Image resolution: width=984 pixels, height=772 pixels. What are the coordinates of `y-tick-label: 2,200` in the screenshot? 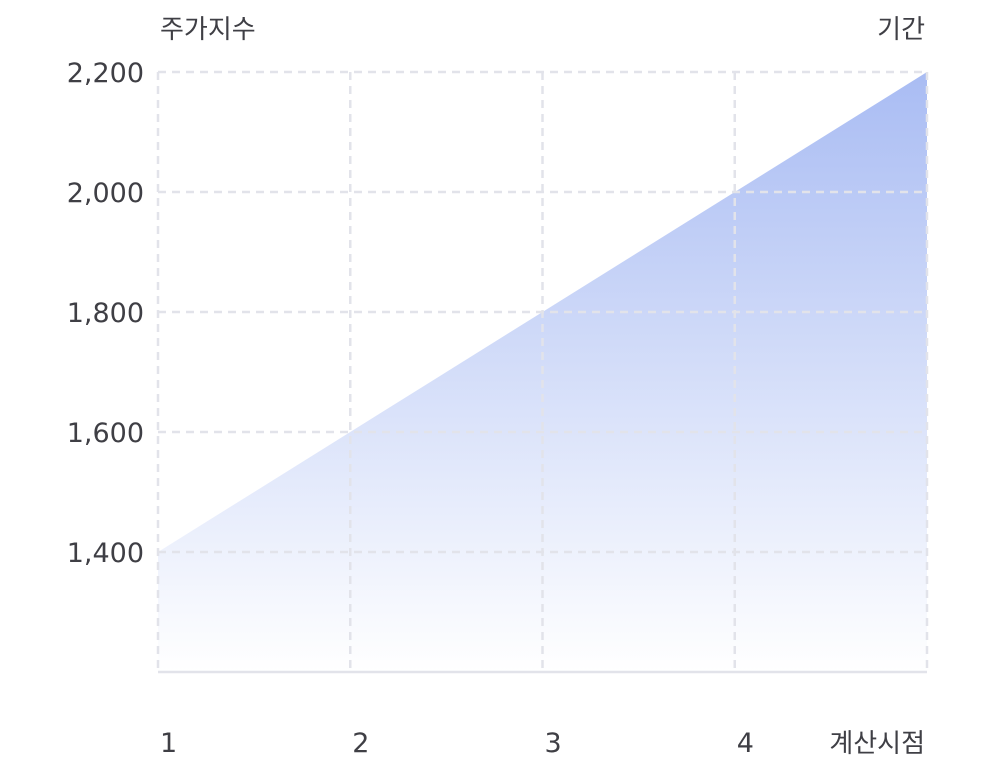 It's located at (105, 73).